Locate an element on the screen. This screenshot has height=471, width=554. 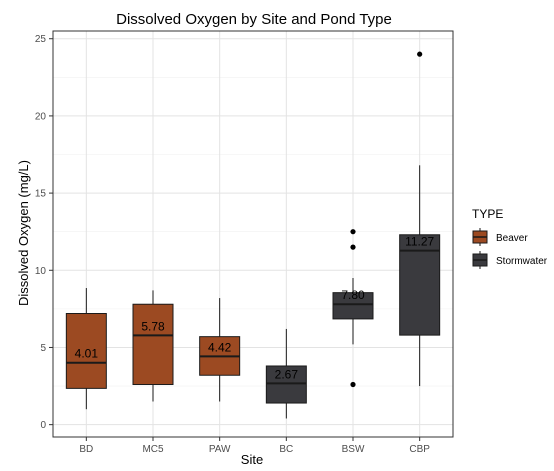
legend-label: Stormwater is located at coordinates (522, 261).